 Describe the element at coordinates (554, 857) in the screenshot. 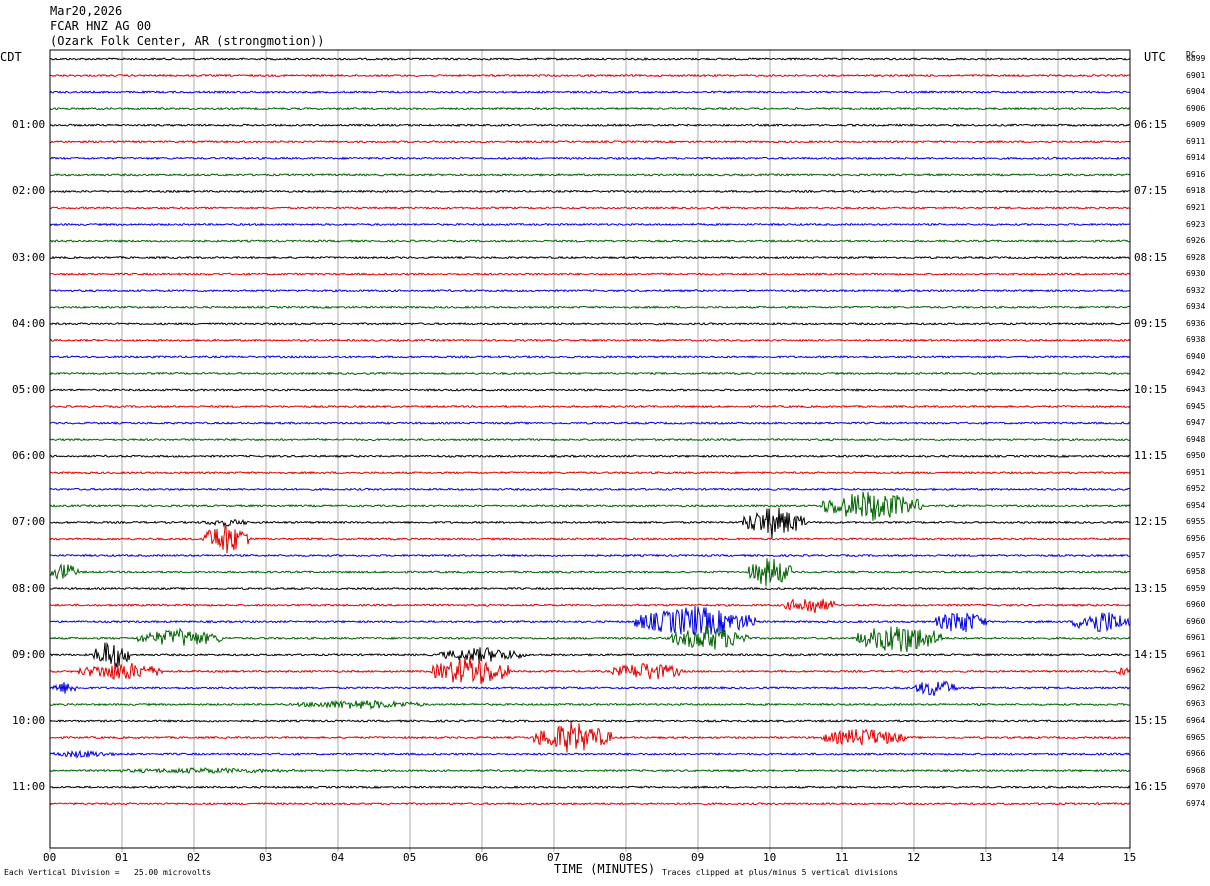

I see `x-tick-label: 07` at that location.